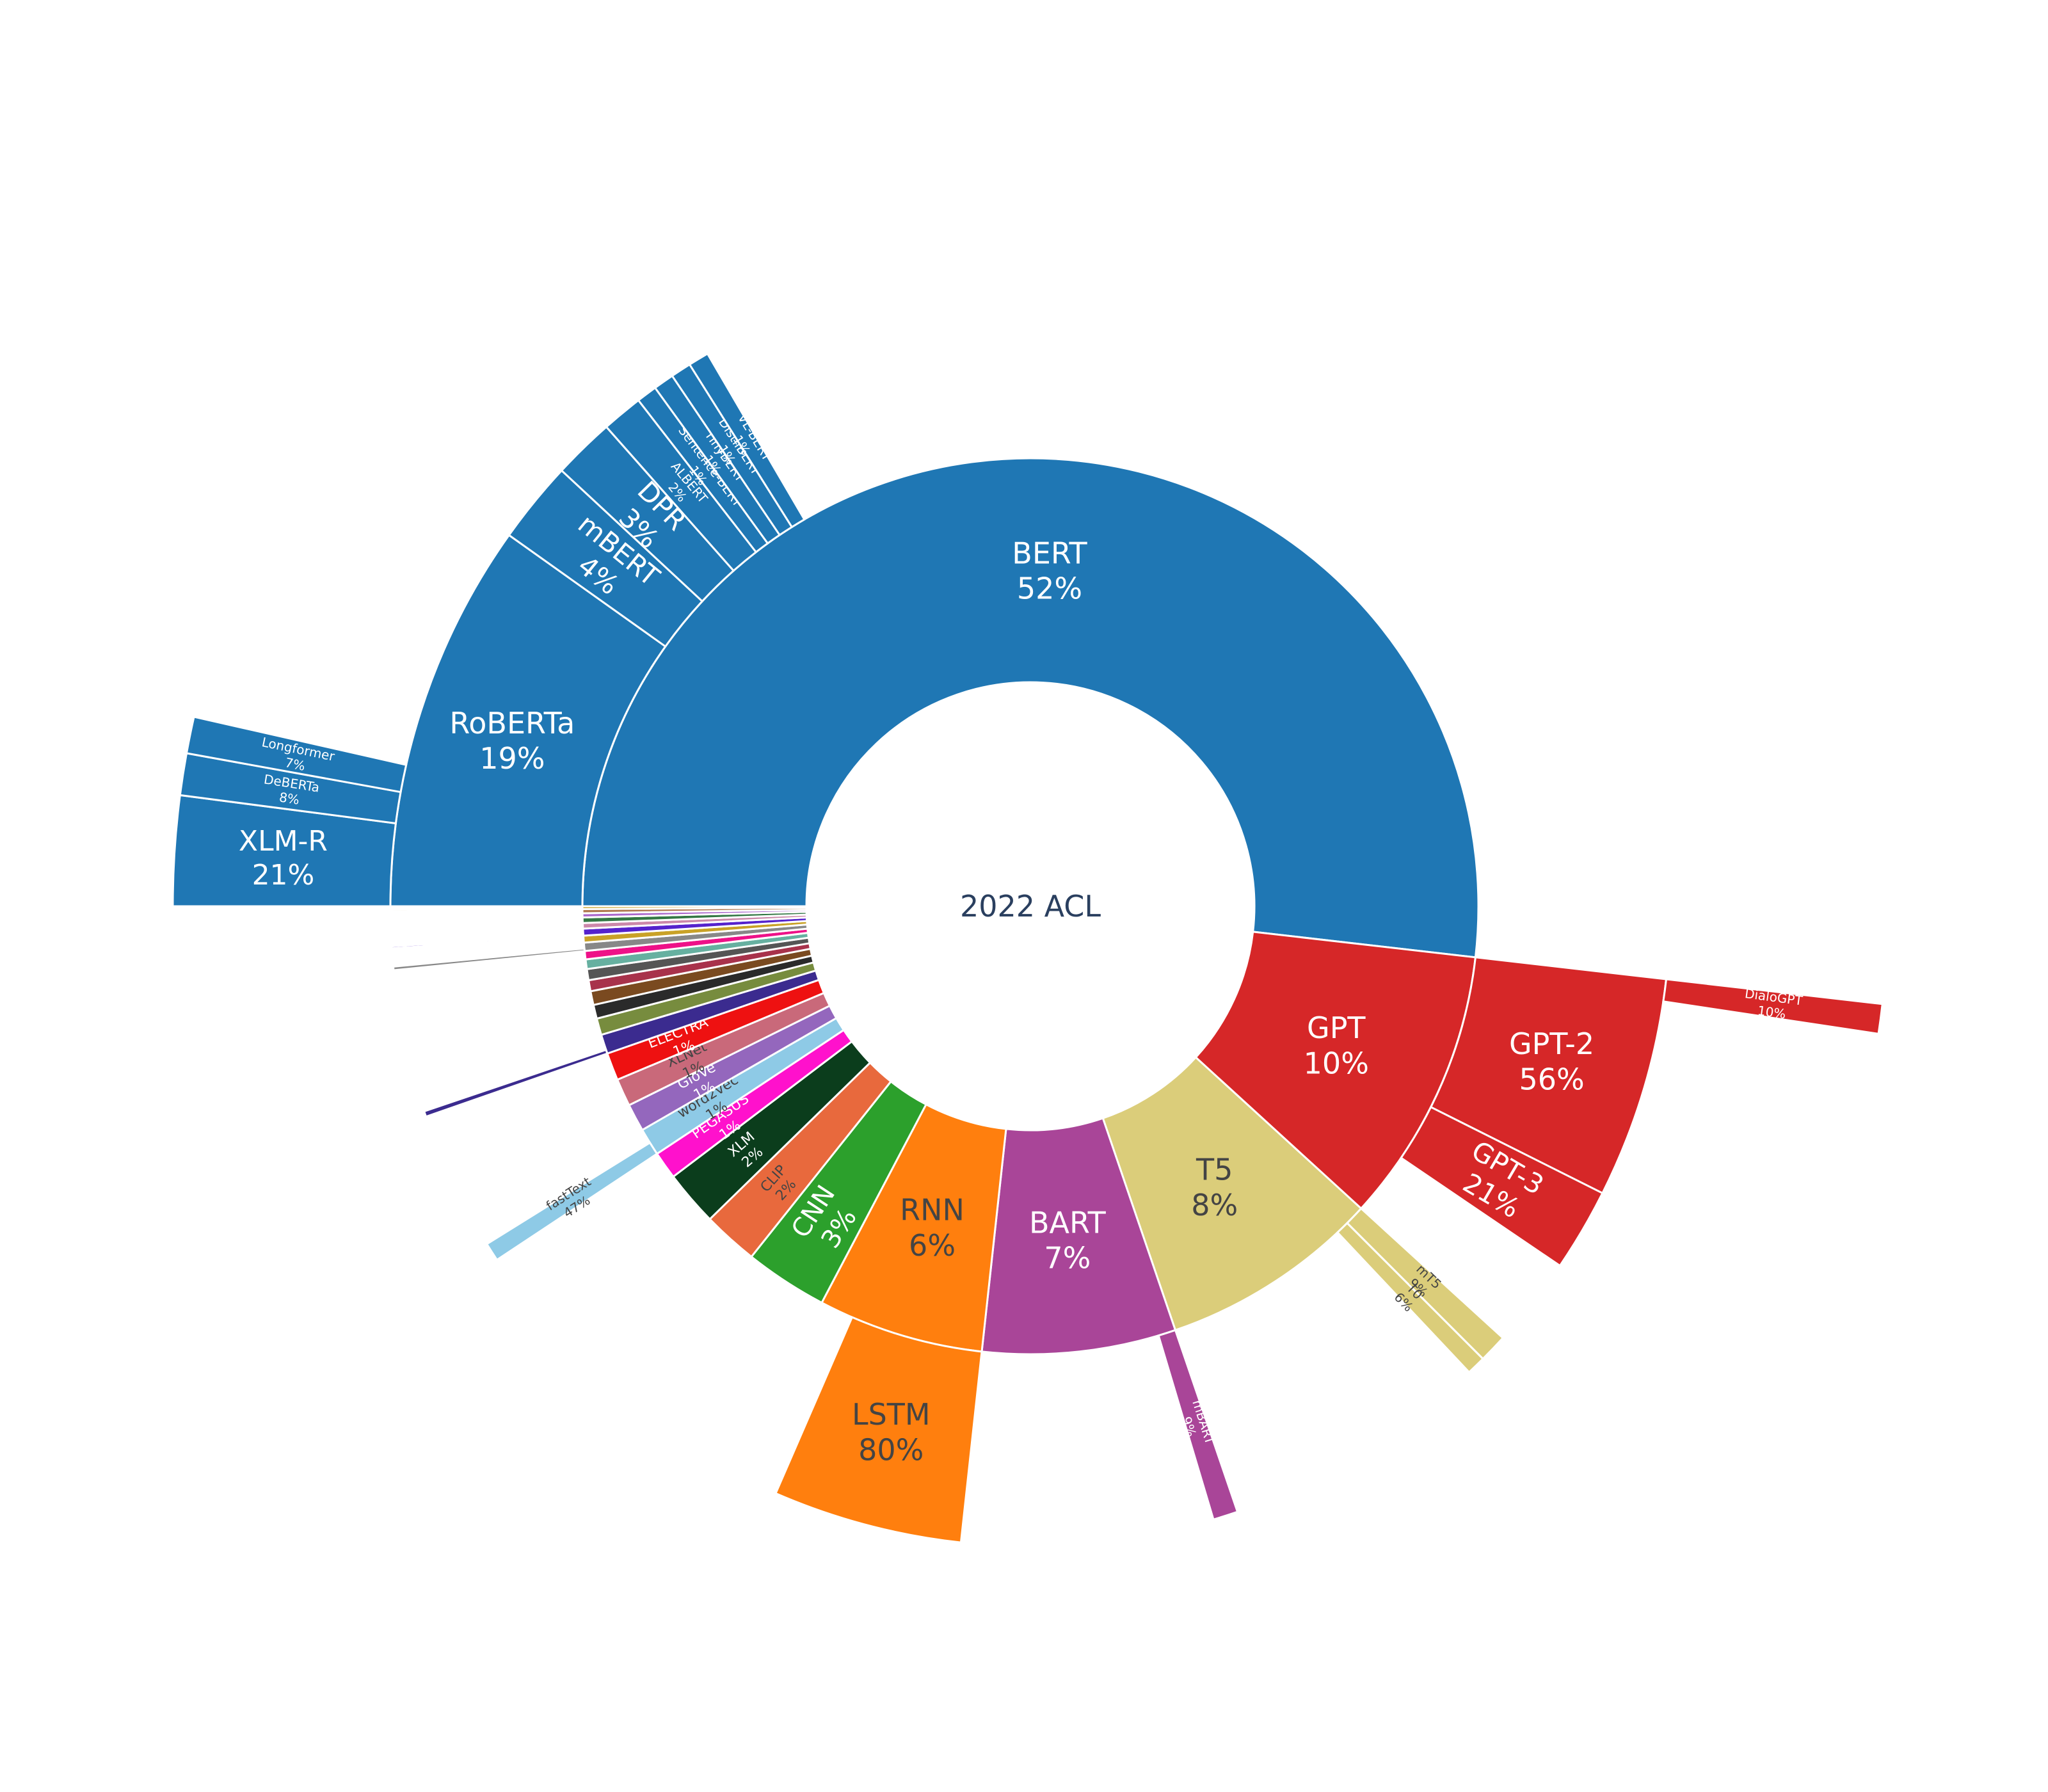 This screenshot has height=1792, width=2048. What do you see at coordinates (572, 1201) in the screenshot?
I see `family-word2vec-child-fasttext-wedge` at bounding box center [572, 1201].